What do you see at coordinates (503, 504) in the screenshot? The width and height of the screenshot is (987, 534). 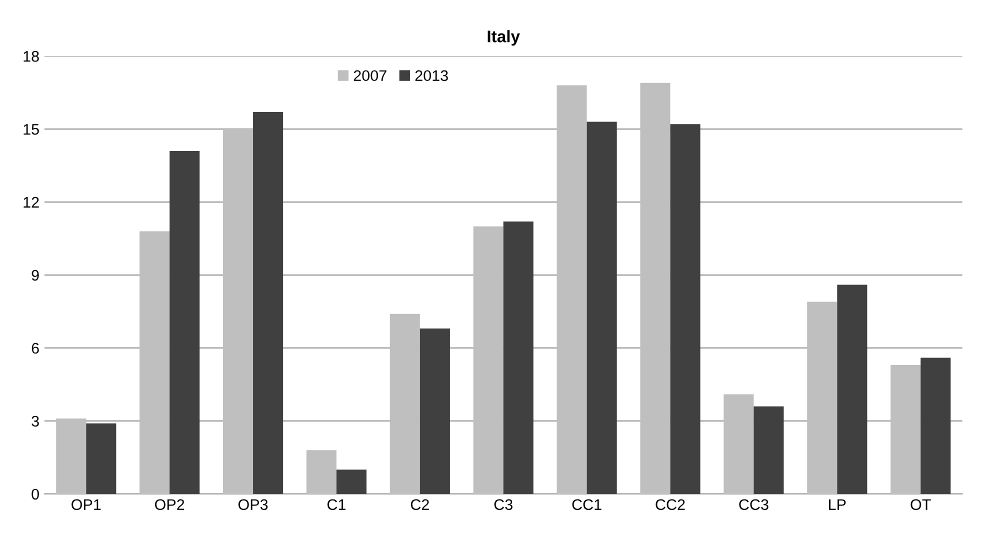 I see `x-tick-label: C3` at bounding box center [503, 504].